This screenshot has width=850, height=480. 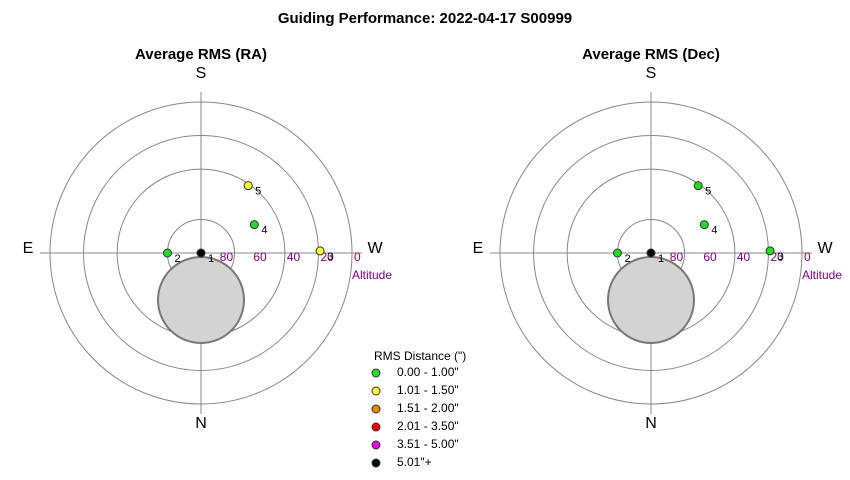 What do you see at coordinates (651, 54) in the screenshot?
I see `subplot-title: Average RMS (Dec)` at bounding box center [651, 54].